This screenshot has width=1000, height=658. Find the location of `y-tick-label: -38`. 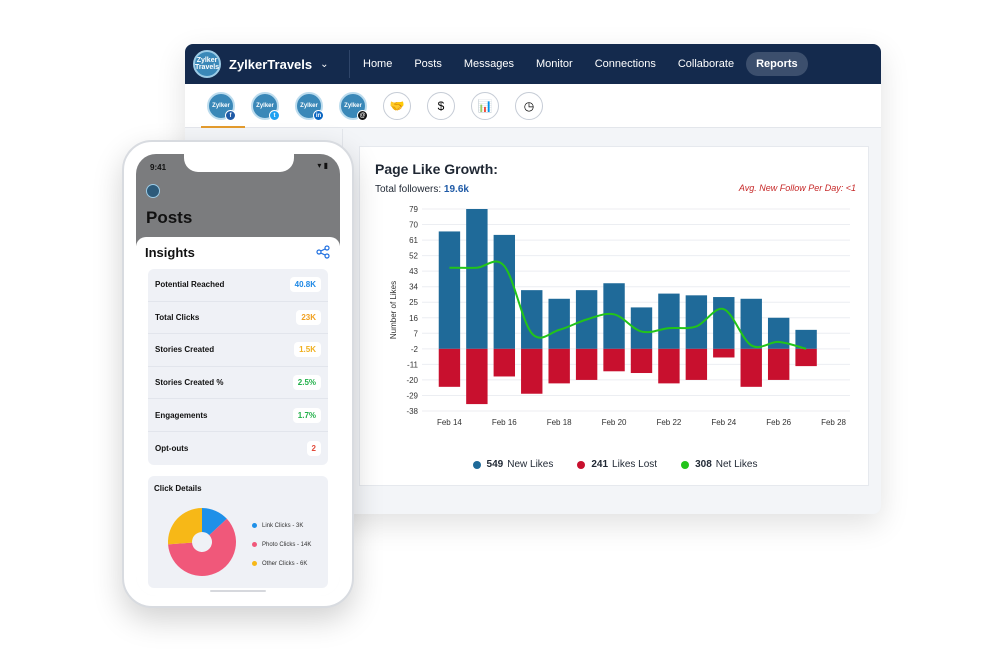

y-tick-label: -38 is located at coordinates (412, 411).